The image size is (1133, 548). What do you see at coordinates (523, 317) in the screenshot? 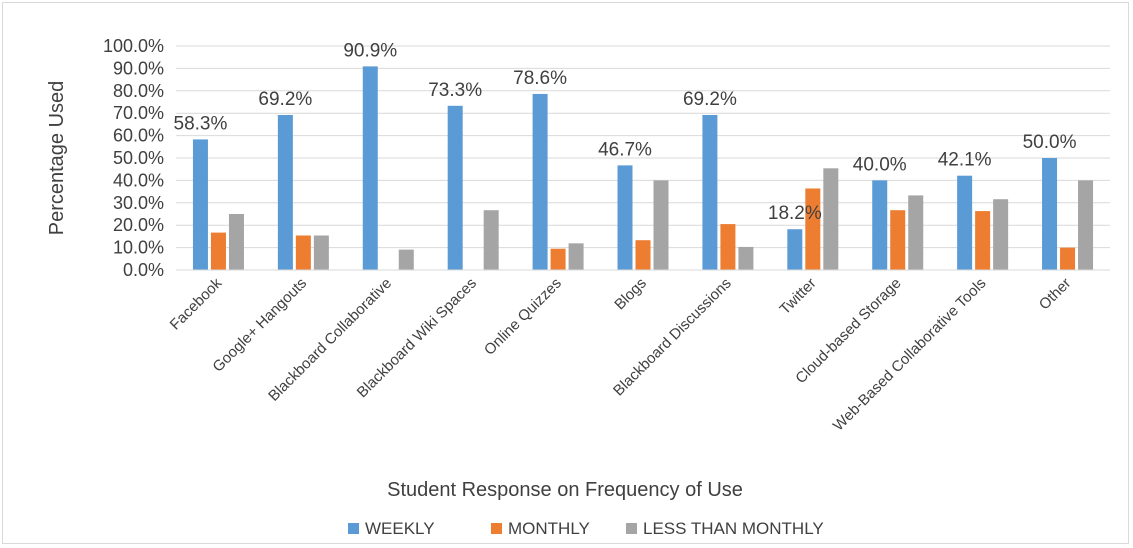
I see `category-label: Online Quizzes` at bounding box center [523, 317].